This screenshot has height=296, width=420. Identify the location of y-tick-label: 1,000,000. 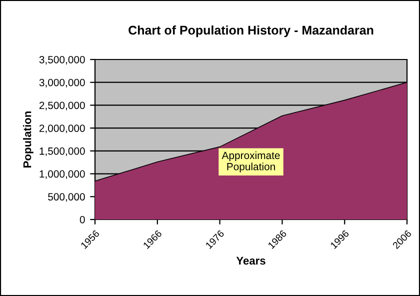
(62, 174).